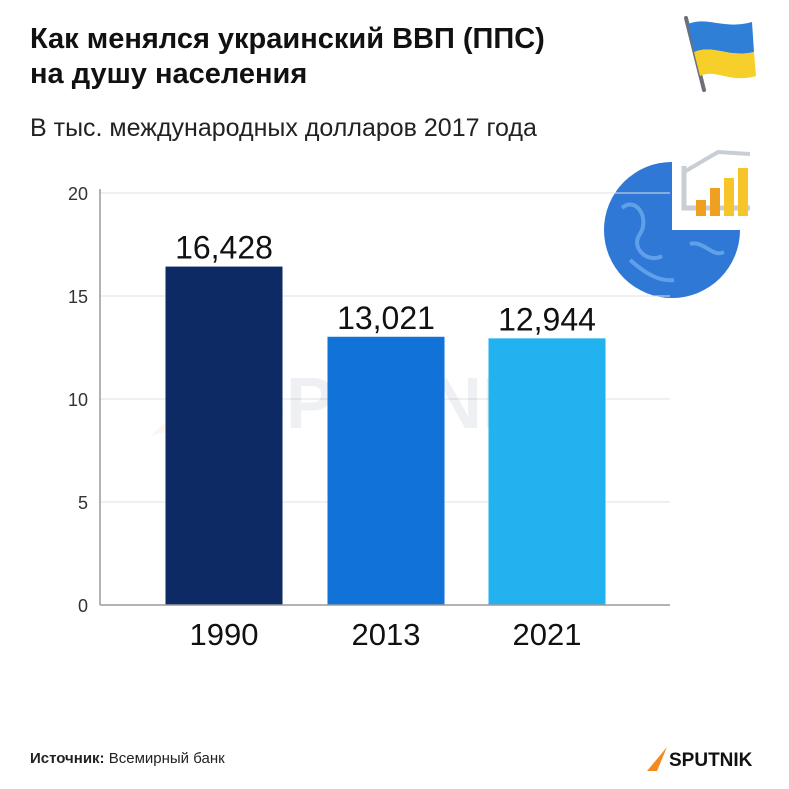 The image size is (789, 789). Describe the element at coordinates (547, 319) in the screenshot. I see `data-label-2021: 12,944` at that location.